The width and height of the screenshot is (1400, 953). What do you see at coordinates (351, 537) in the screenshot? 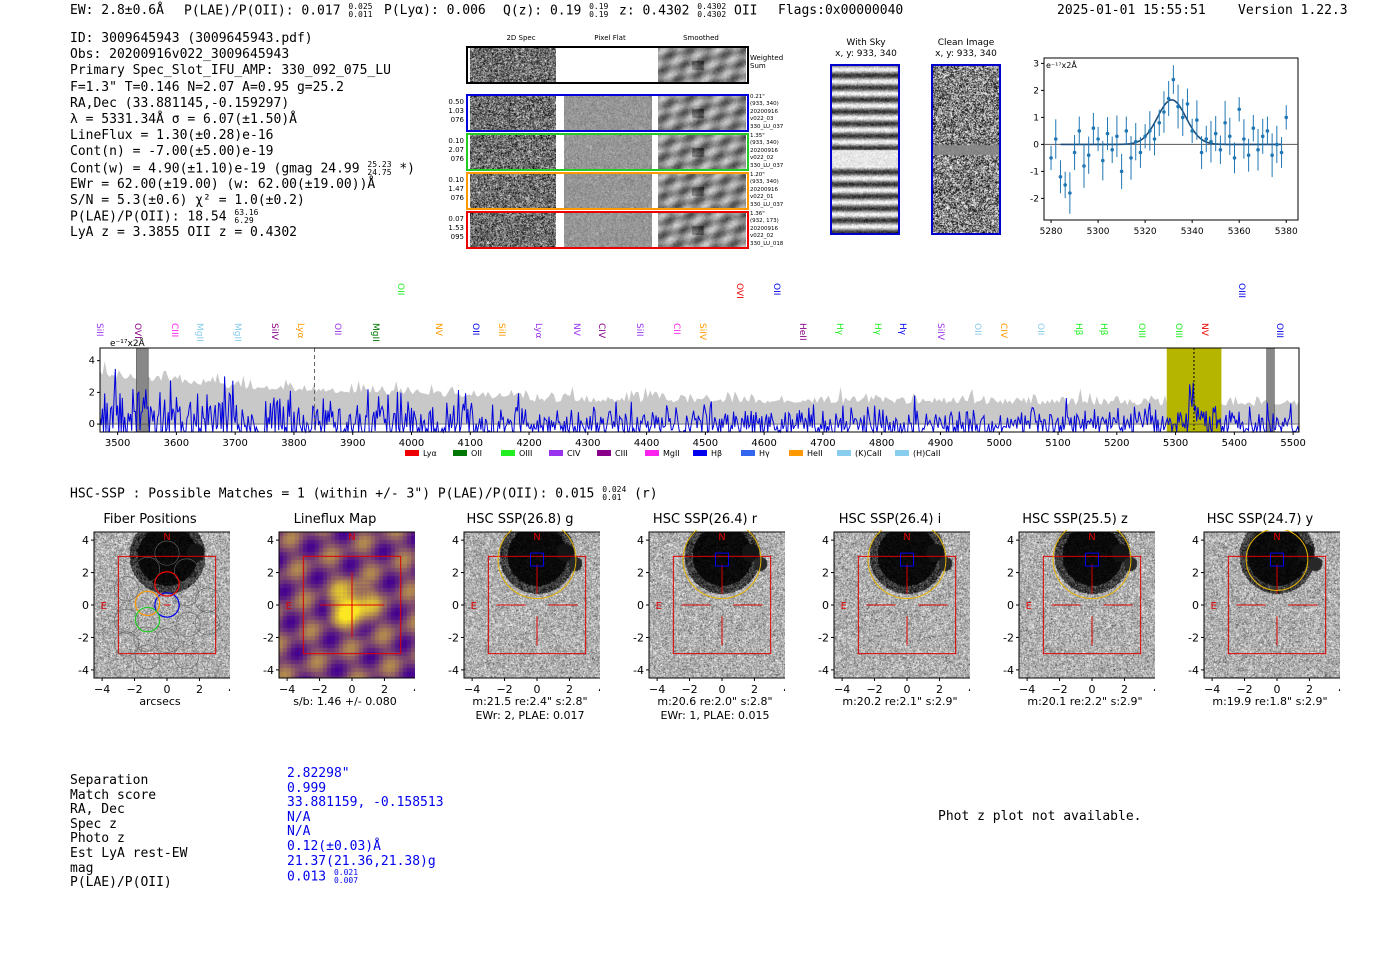
I see `north-label: N` at bounding box center [351, 537].